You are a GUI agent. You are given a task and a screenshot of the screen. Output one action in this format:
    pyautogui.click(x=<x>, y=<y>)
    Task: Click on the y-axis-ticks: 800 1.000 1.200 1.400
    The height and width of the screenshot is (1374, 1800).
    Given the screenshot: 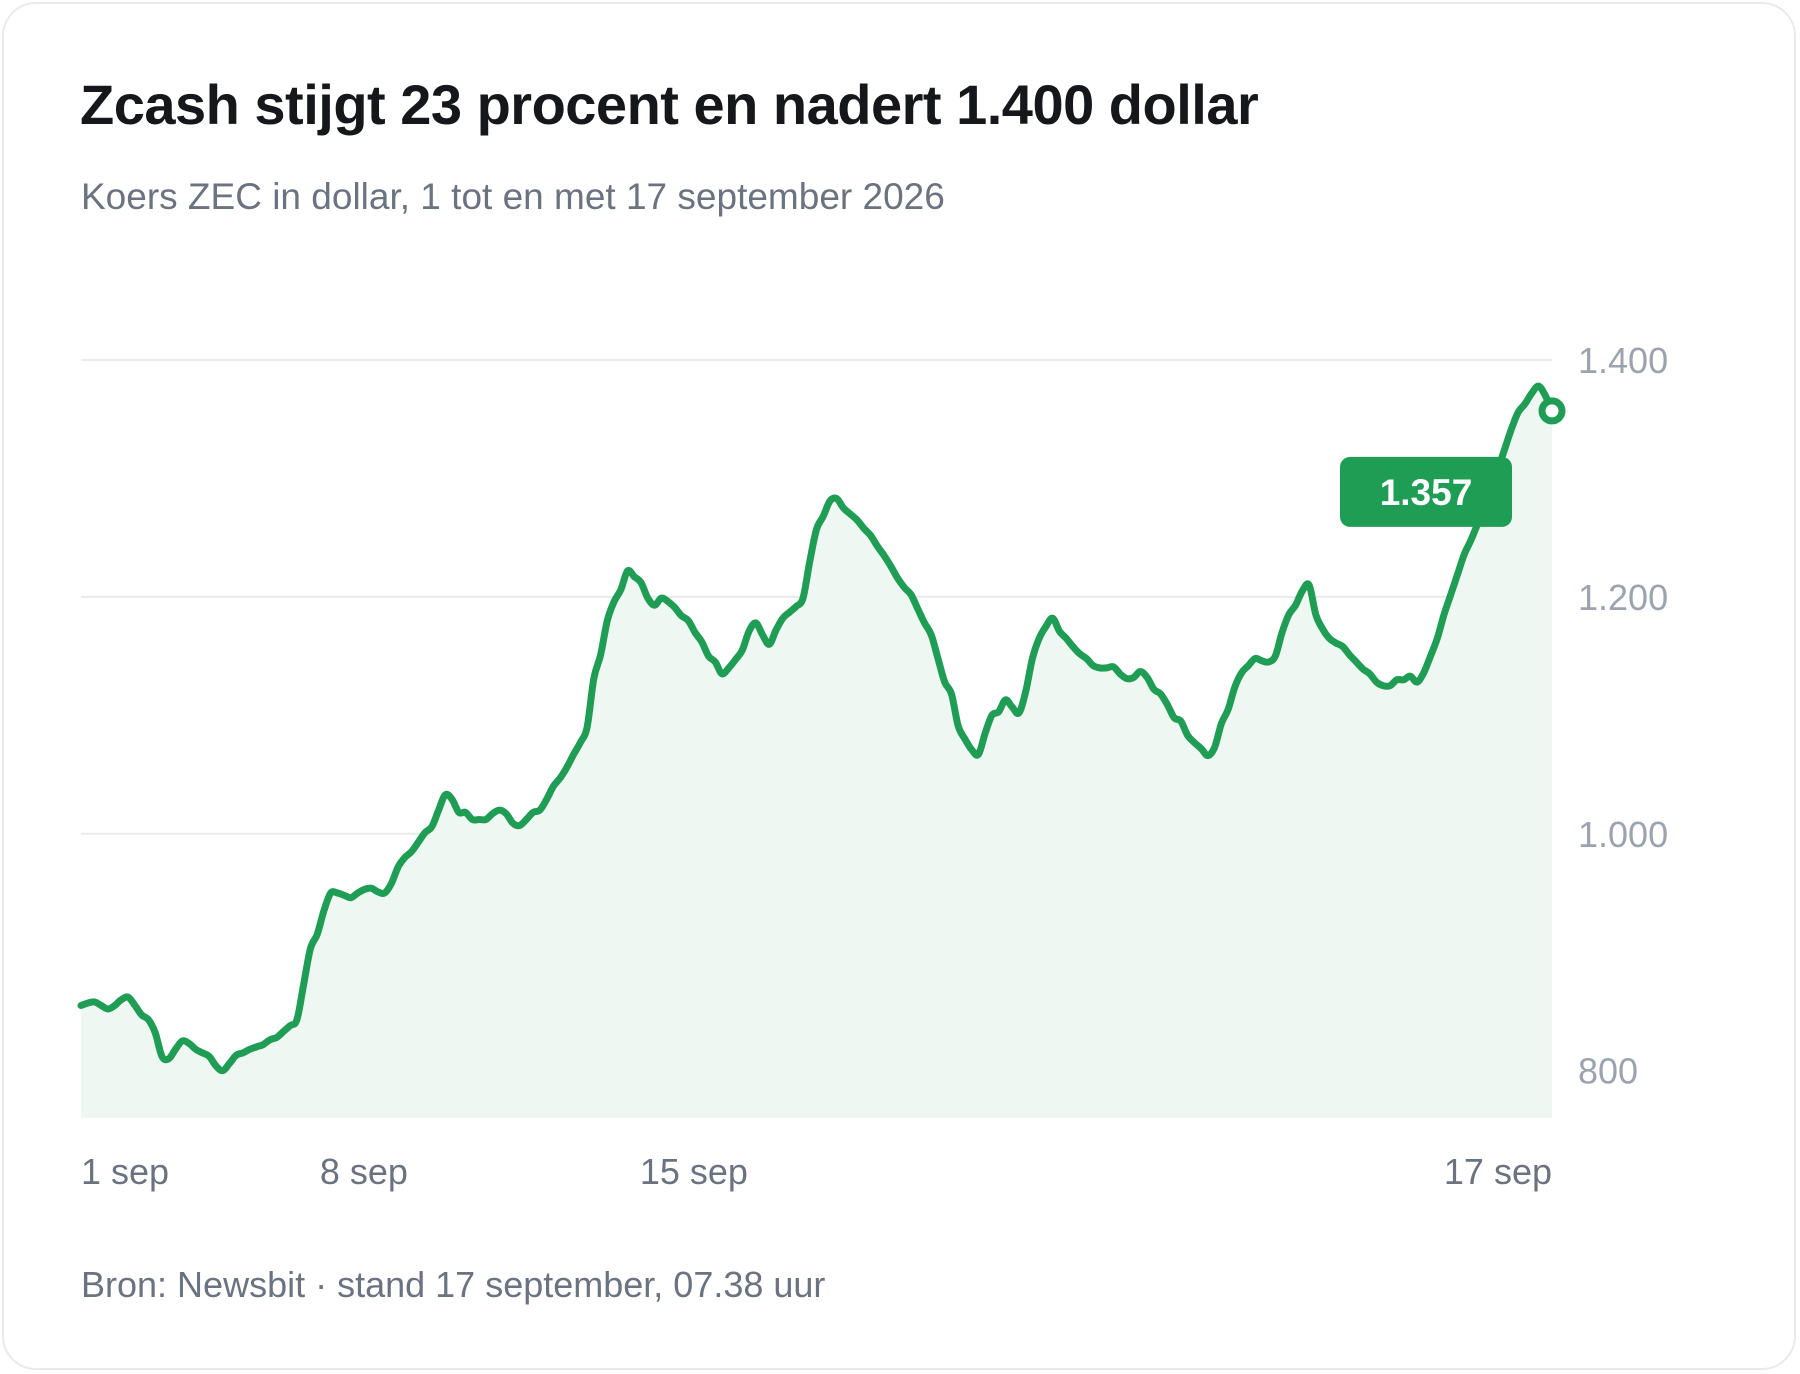 What is the action you would take?
    pyautogui.click(x=1623, y=716)
    